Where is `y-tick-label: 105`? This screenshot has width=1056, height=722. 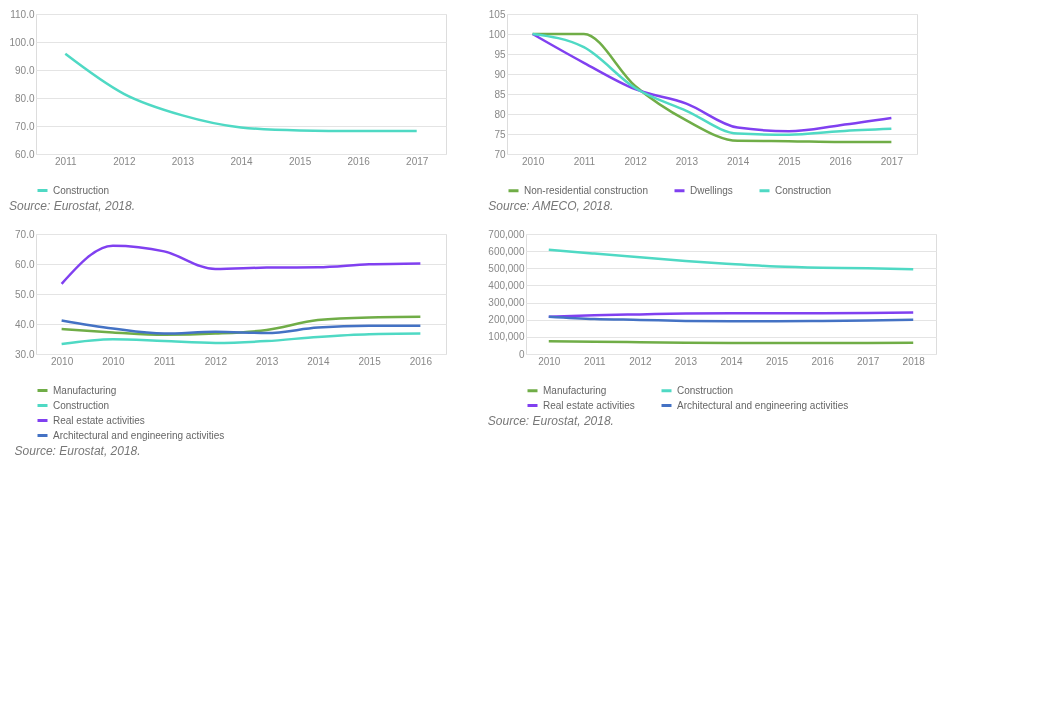 y-tick-label: 105 is located at coordinates (497, 14).